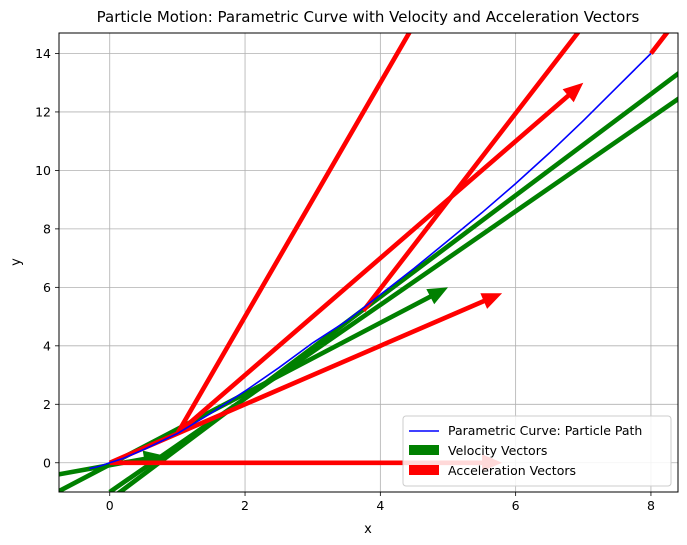  Describe the element at coordinates (47, 287) in the screenshot. I see `y-tick-label: 6` at that location.